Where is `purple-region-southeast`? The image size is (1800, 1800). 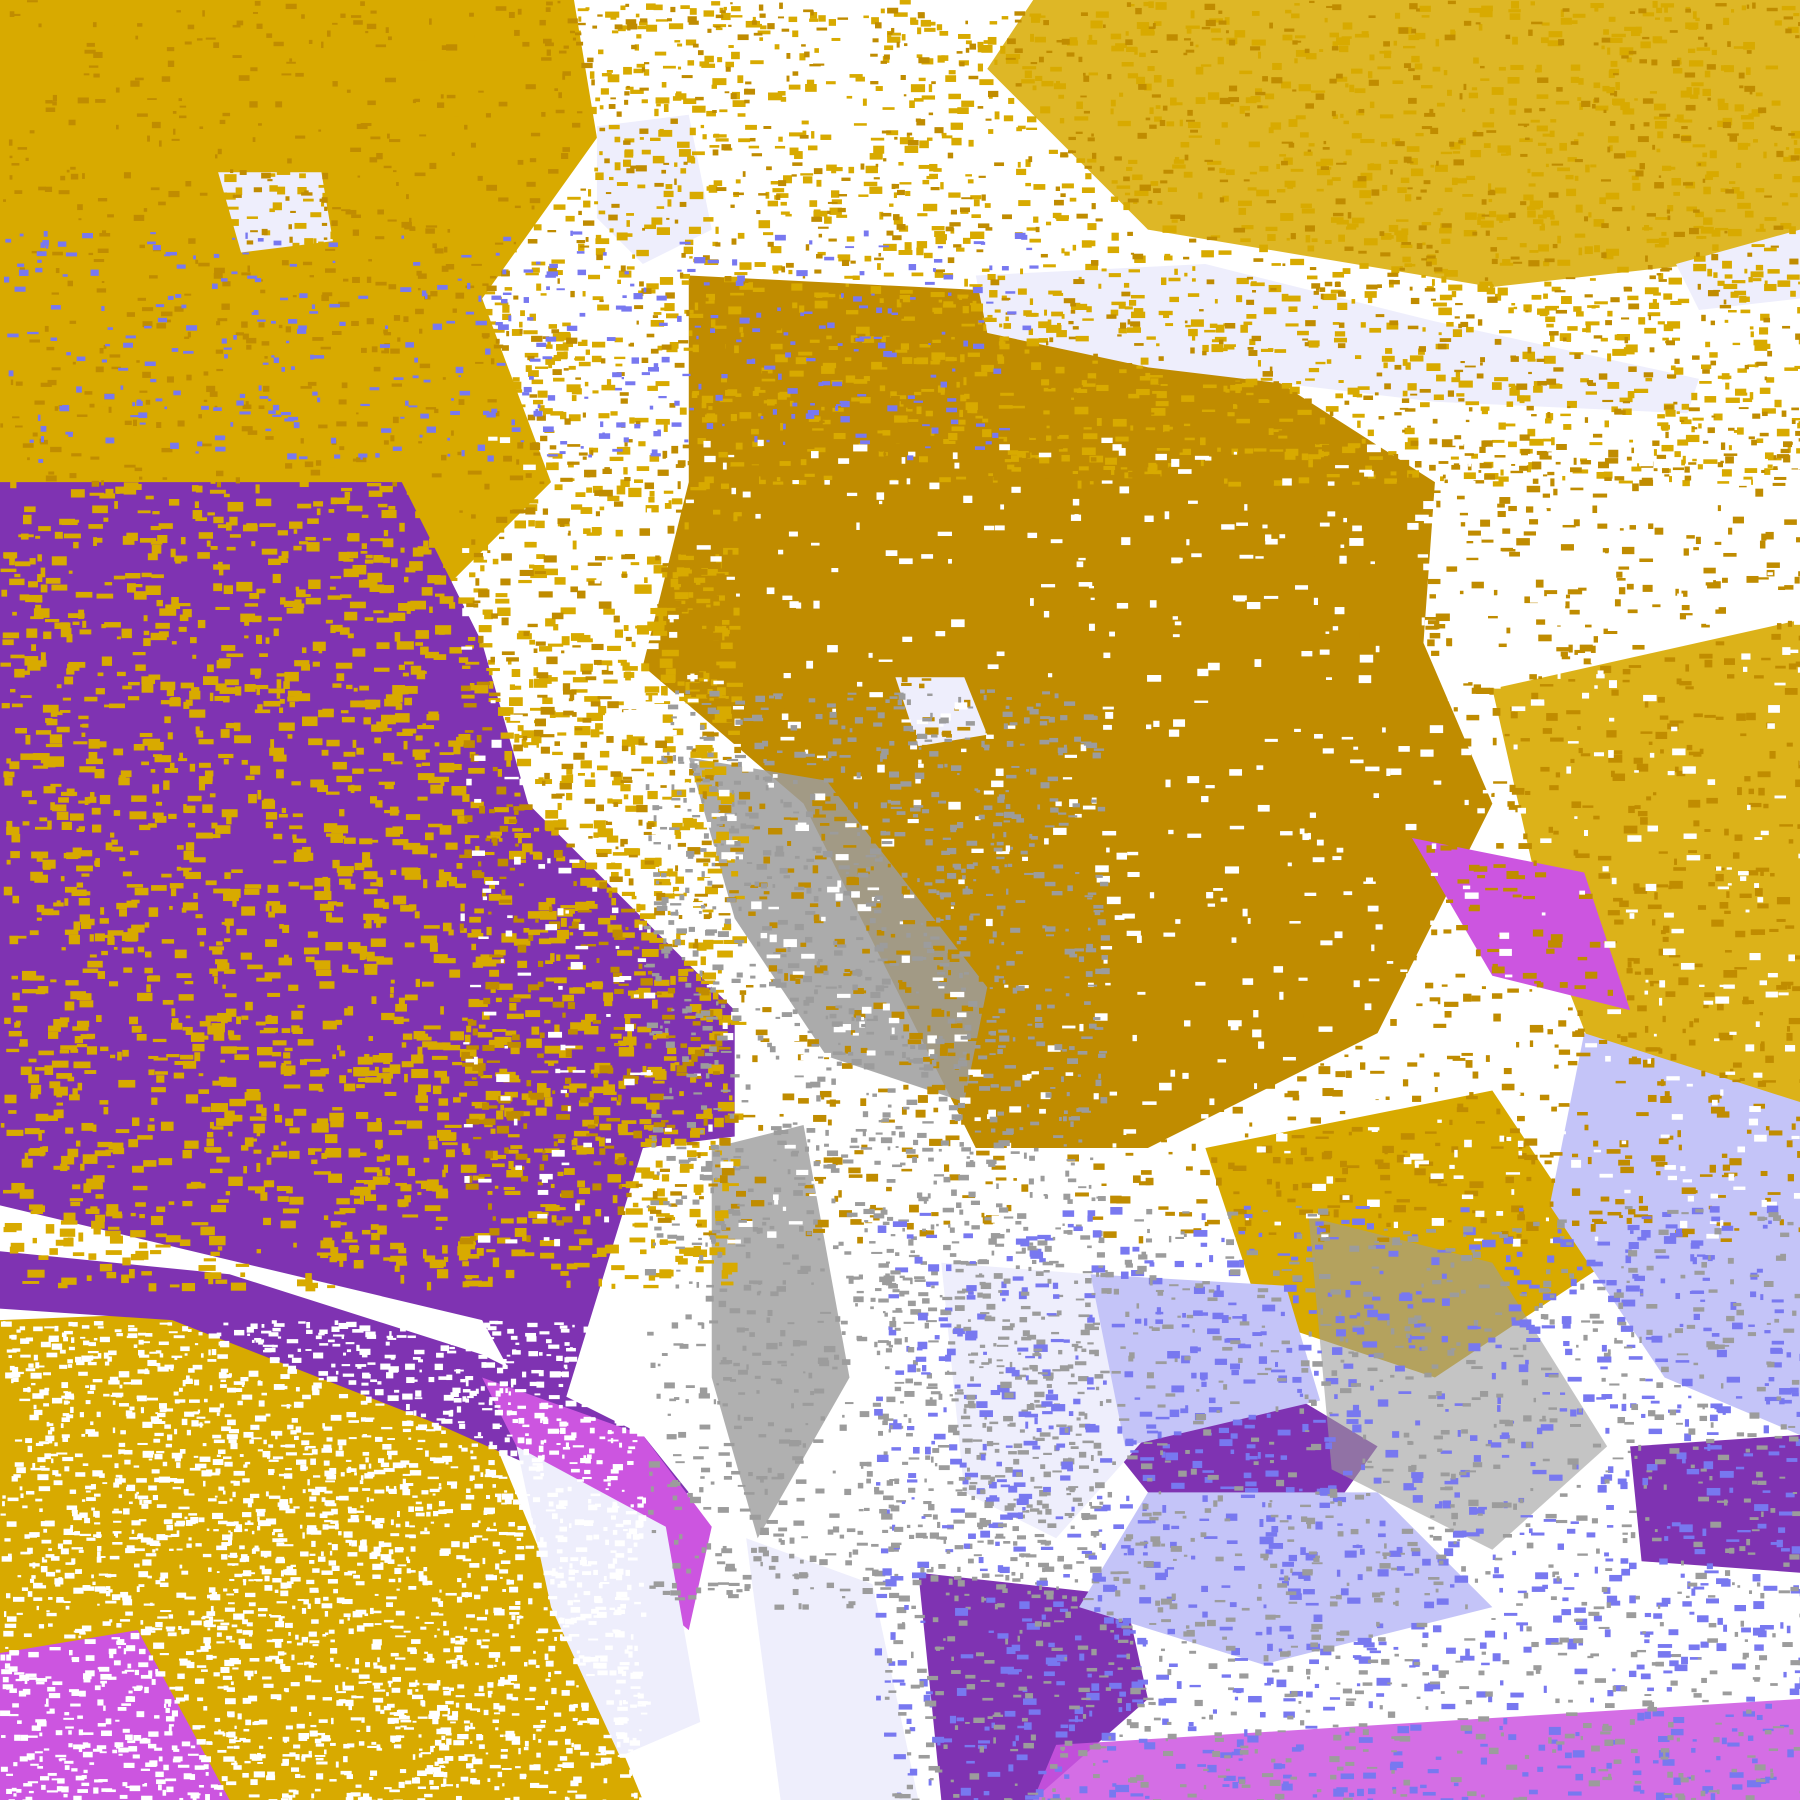
purple-region-southeast is located at coordinates (1715, 1503).